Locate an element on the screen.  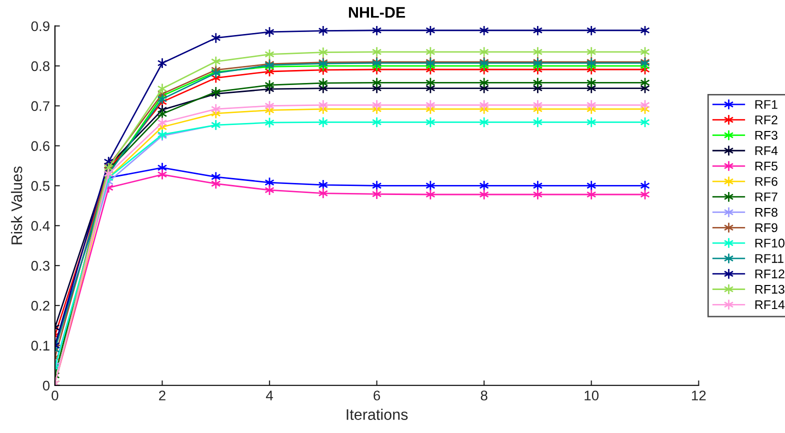
chart-title: NHL-DE is located at coordinates (377, 12).